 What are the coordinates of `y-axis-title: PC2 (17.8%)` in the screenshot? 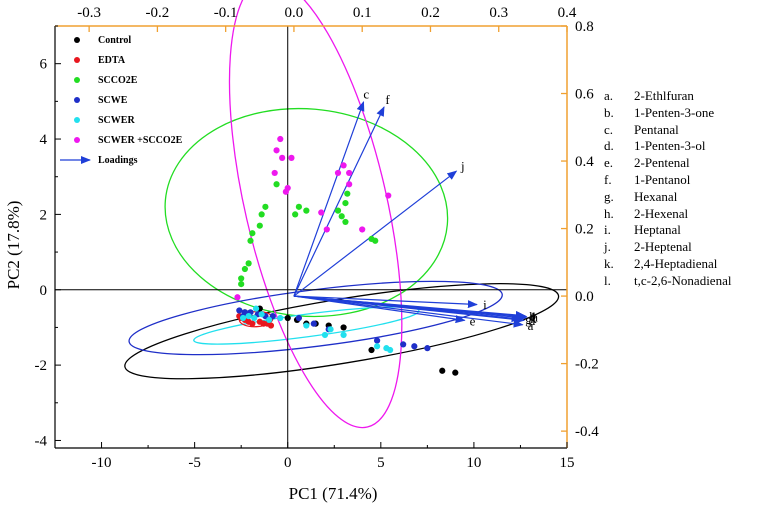 It's located at (13, 245).